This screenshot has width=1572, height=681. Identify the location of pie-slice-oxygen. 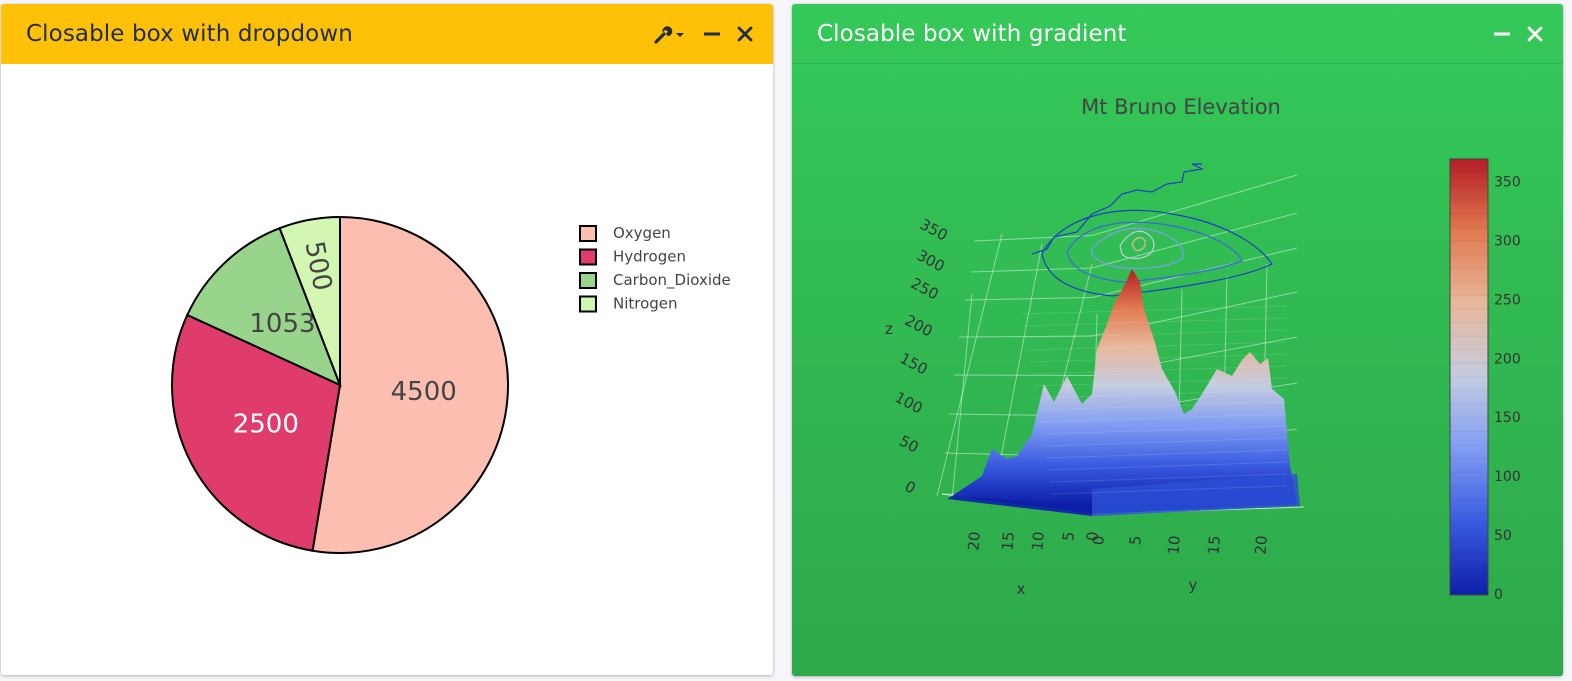
(410, 384).